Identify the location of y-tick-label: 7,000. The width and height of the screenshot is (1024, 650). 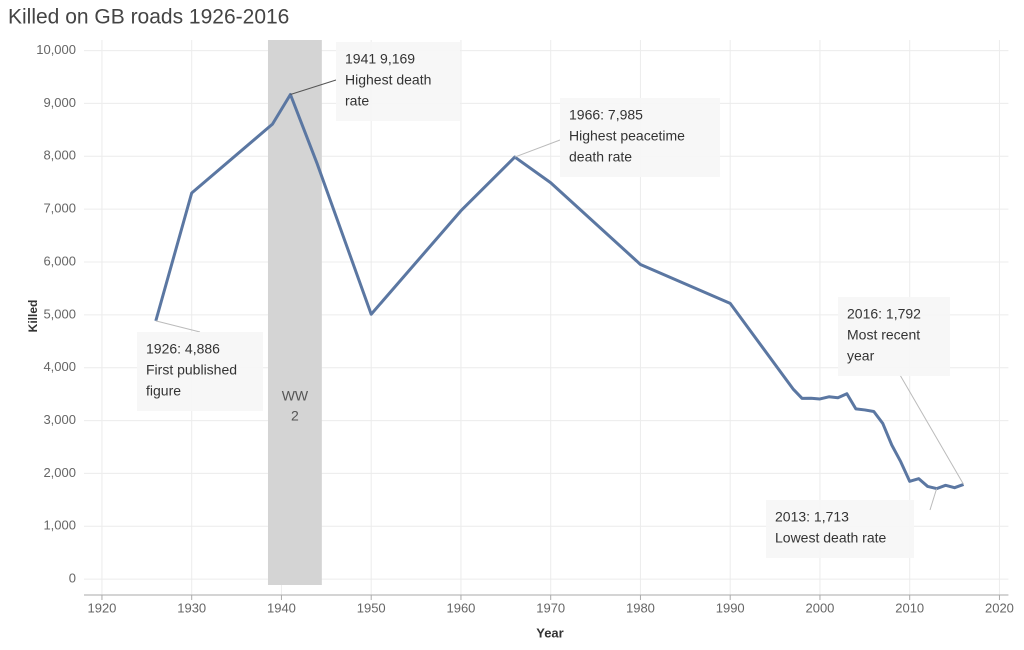
(59, 208).